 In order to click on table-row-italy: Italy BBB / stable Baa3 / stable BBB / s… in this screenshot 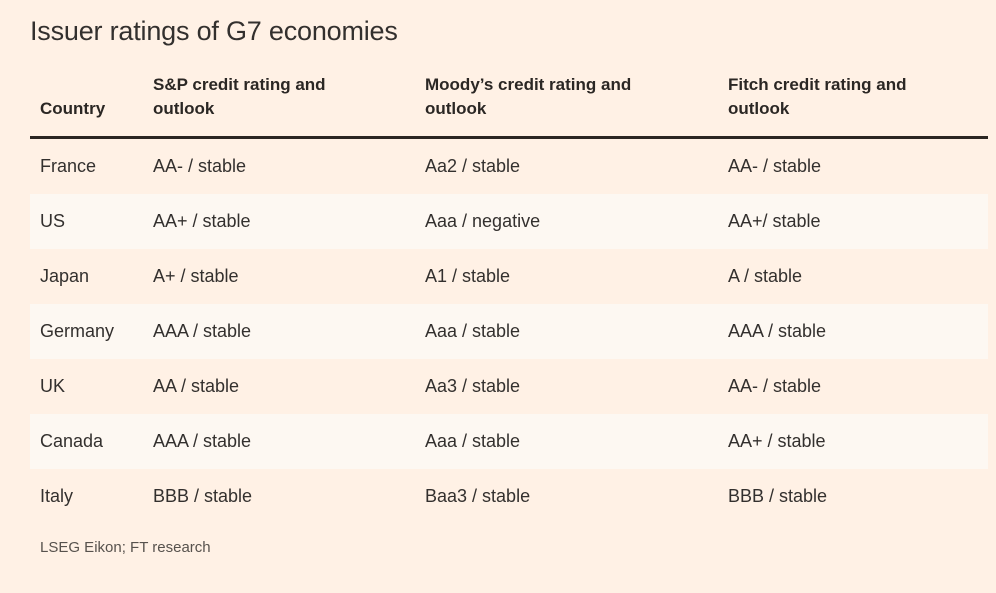, I will do `click(509, 496)`.